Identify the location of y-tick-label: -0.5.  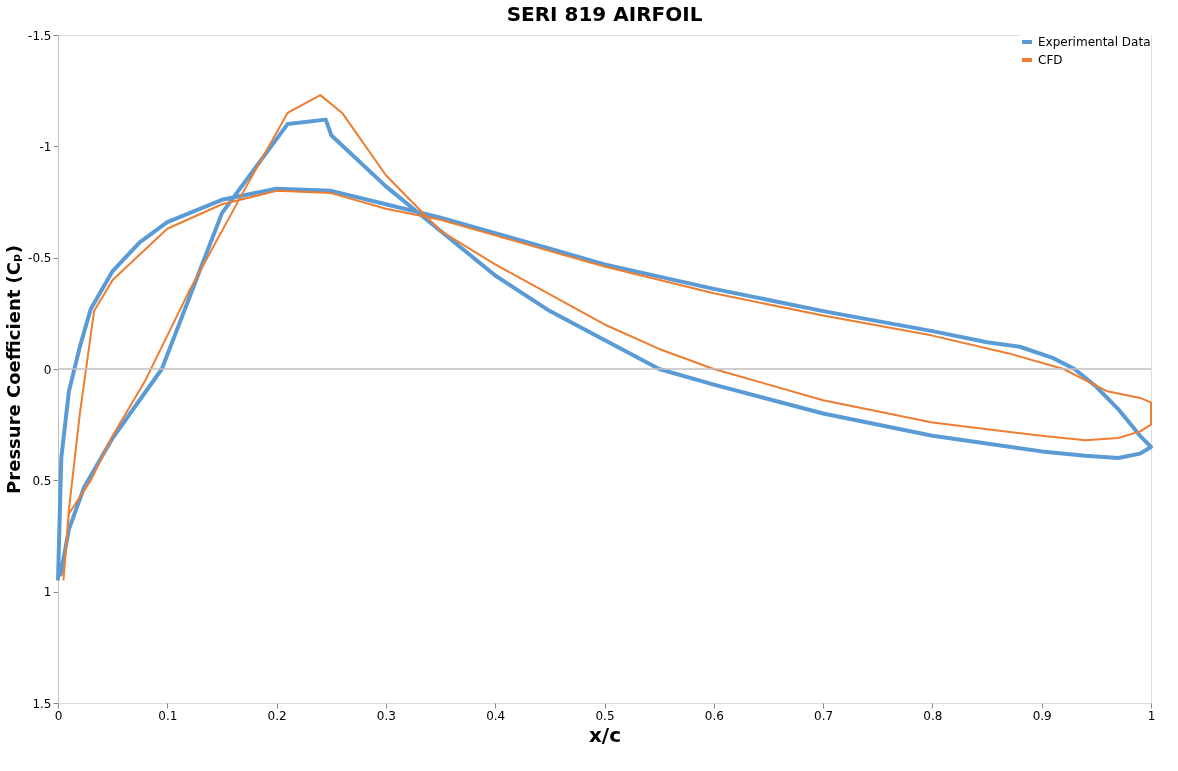
(40, 258).